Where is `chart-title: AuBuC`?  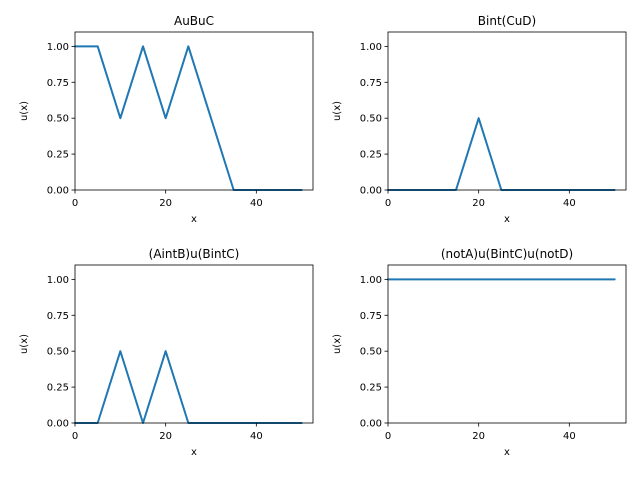 chart-title: AuBuC is located at coordinates (194, 21).